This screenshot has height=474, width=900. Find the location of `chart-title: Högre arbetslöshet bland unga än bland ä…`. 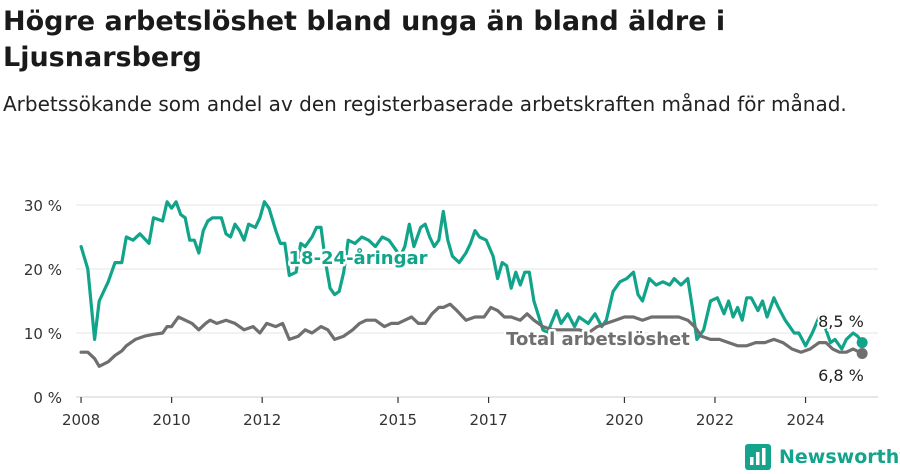

chart-title: Högre arbetslöshet bland unga än bland ä… is located at coordinates (364, 39).